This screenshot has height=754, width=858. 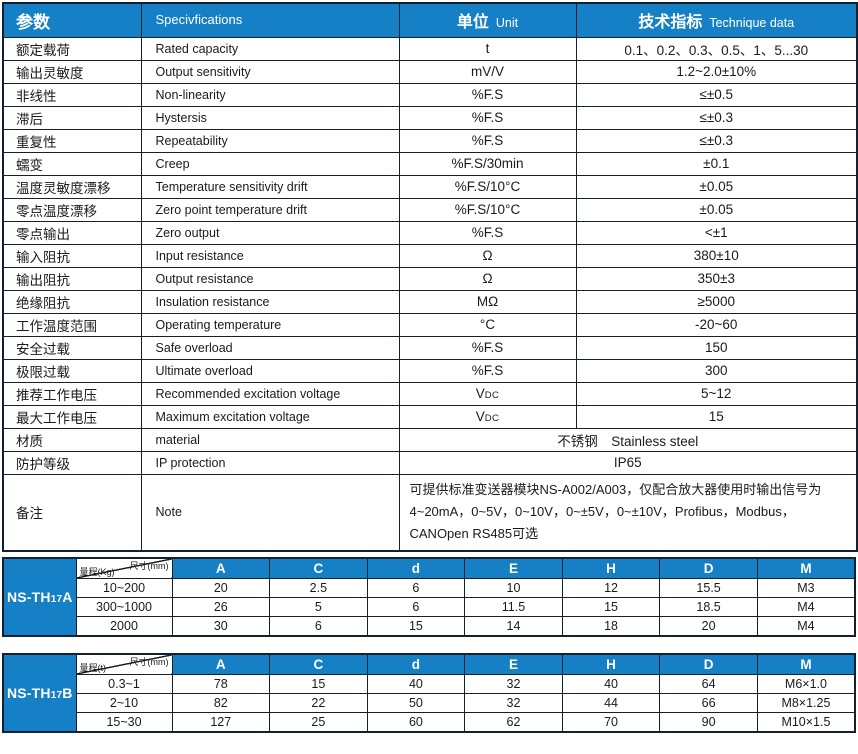 What do you see at coordinates (513, 722) in the screenshot?
I see `dim-value-cell: 62` at bounding box center [513, 722].